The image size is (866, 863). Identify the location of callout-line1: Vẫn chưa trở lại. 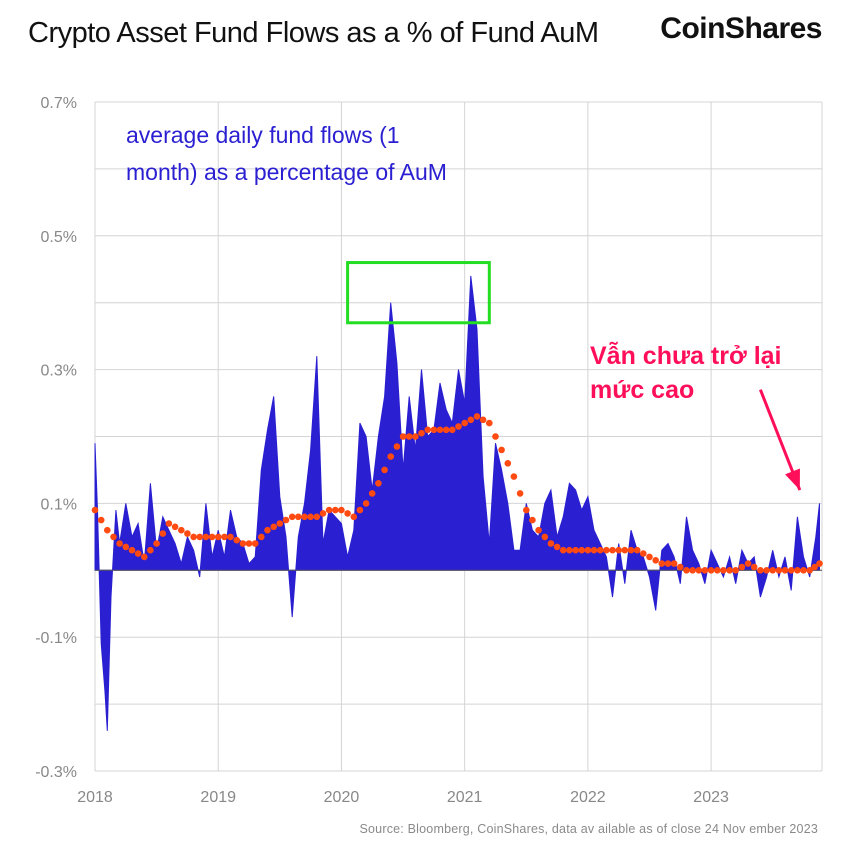
(686, 355).